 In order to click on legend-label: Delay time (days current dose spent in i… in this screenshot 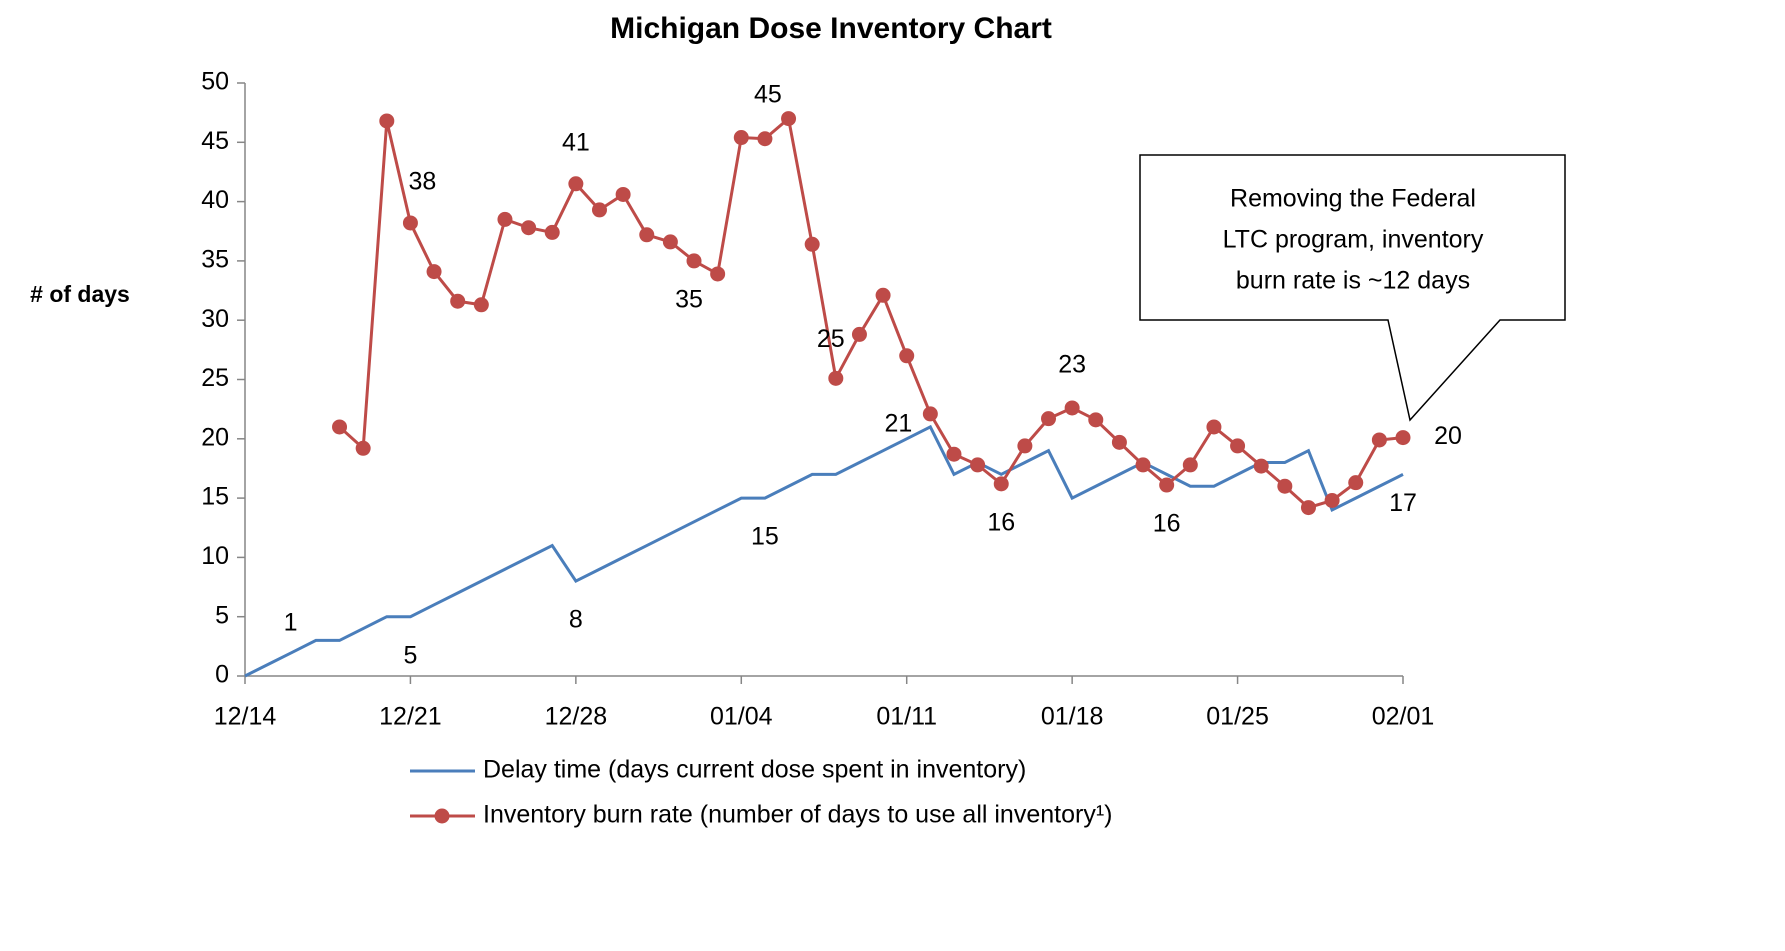, I will do `click(754, 770)`.